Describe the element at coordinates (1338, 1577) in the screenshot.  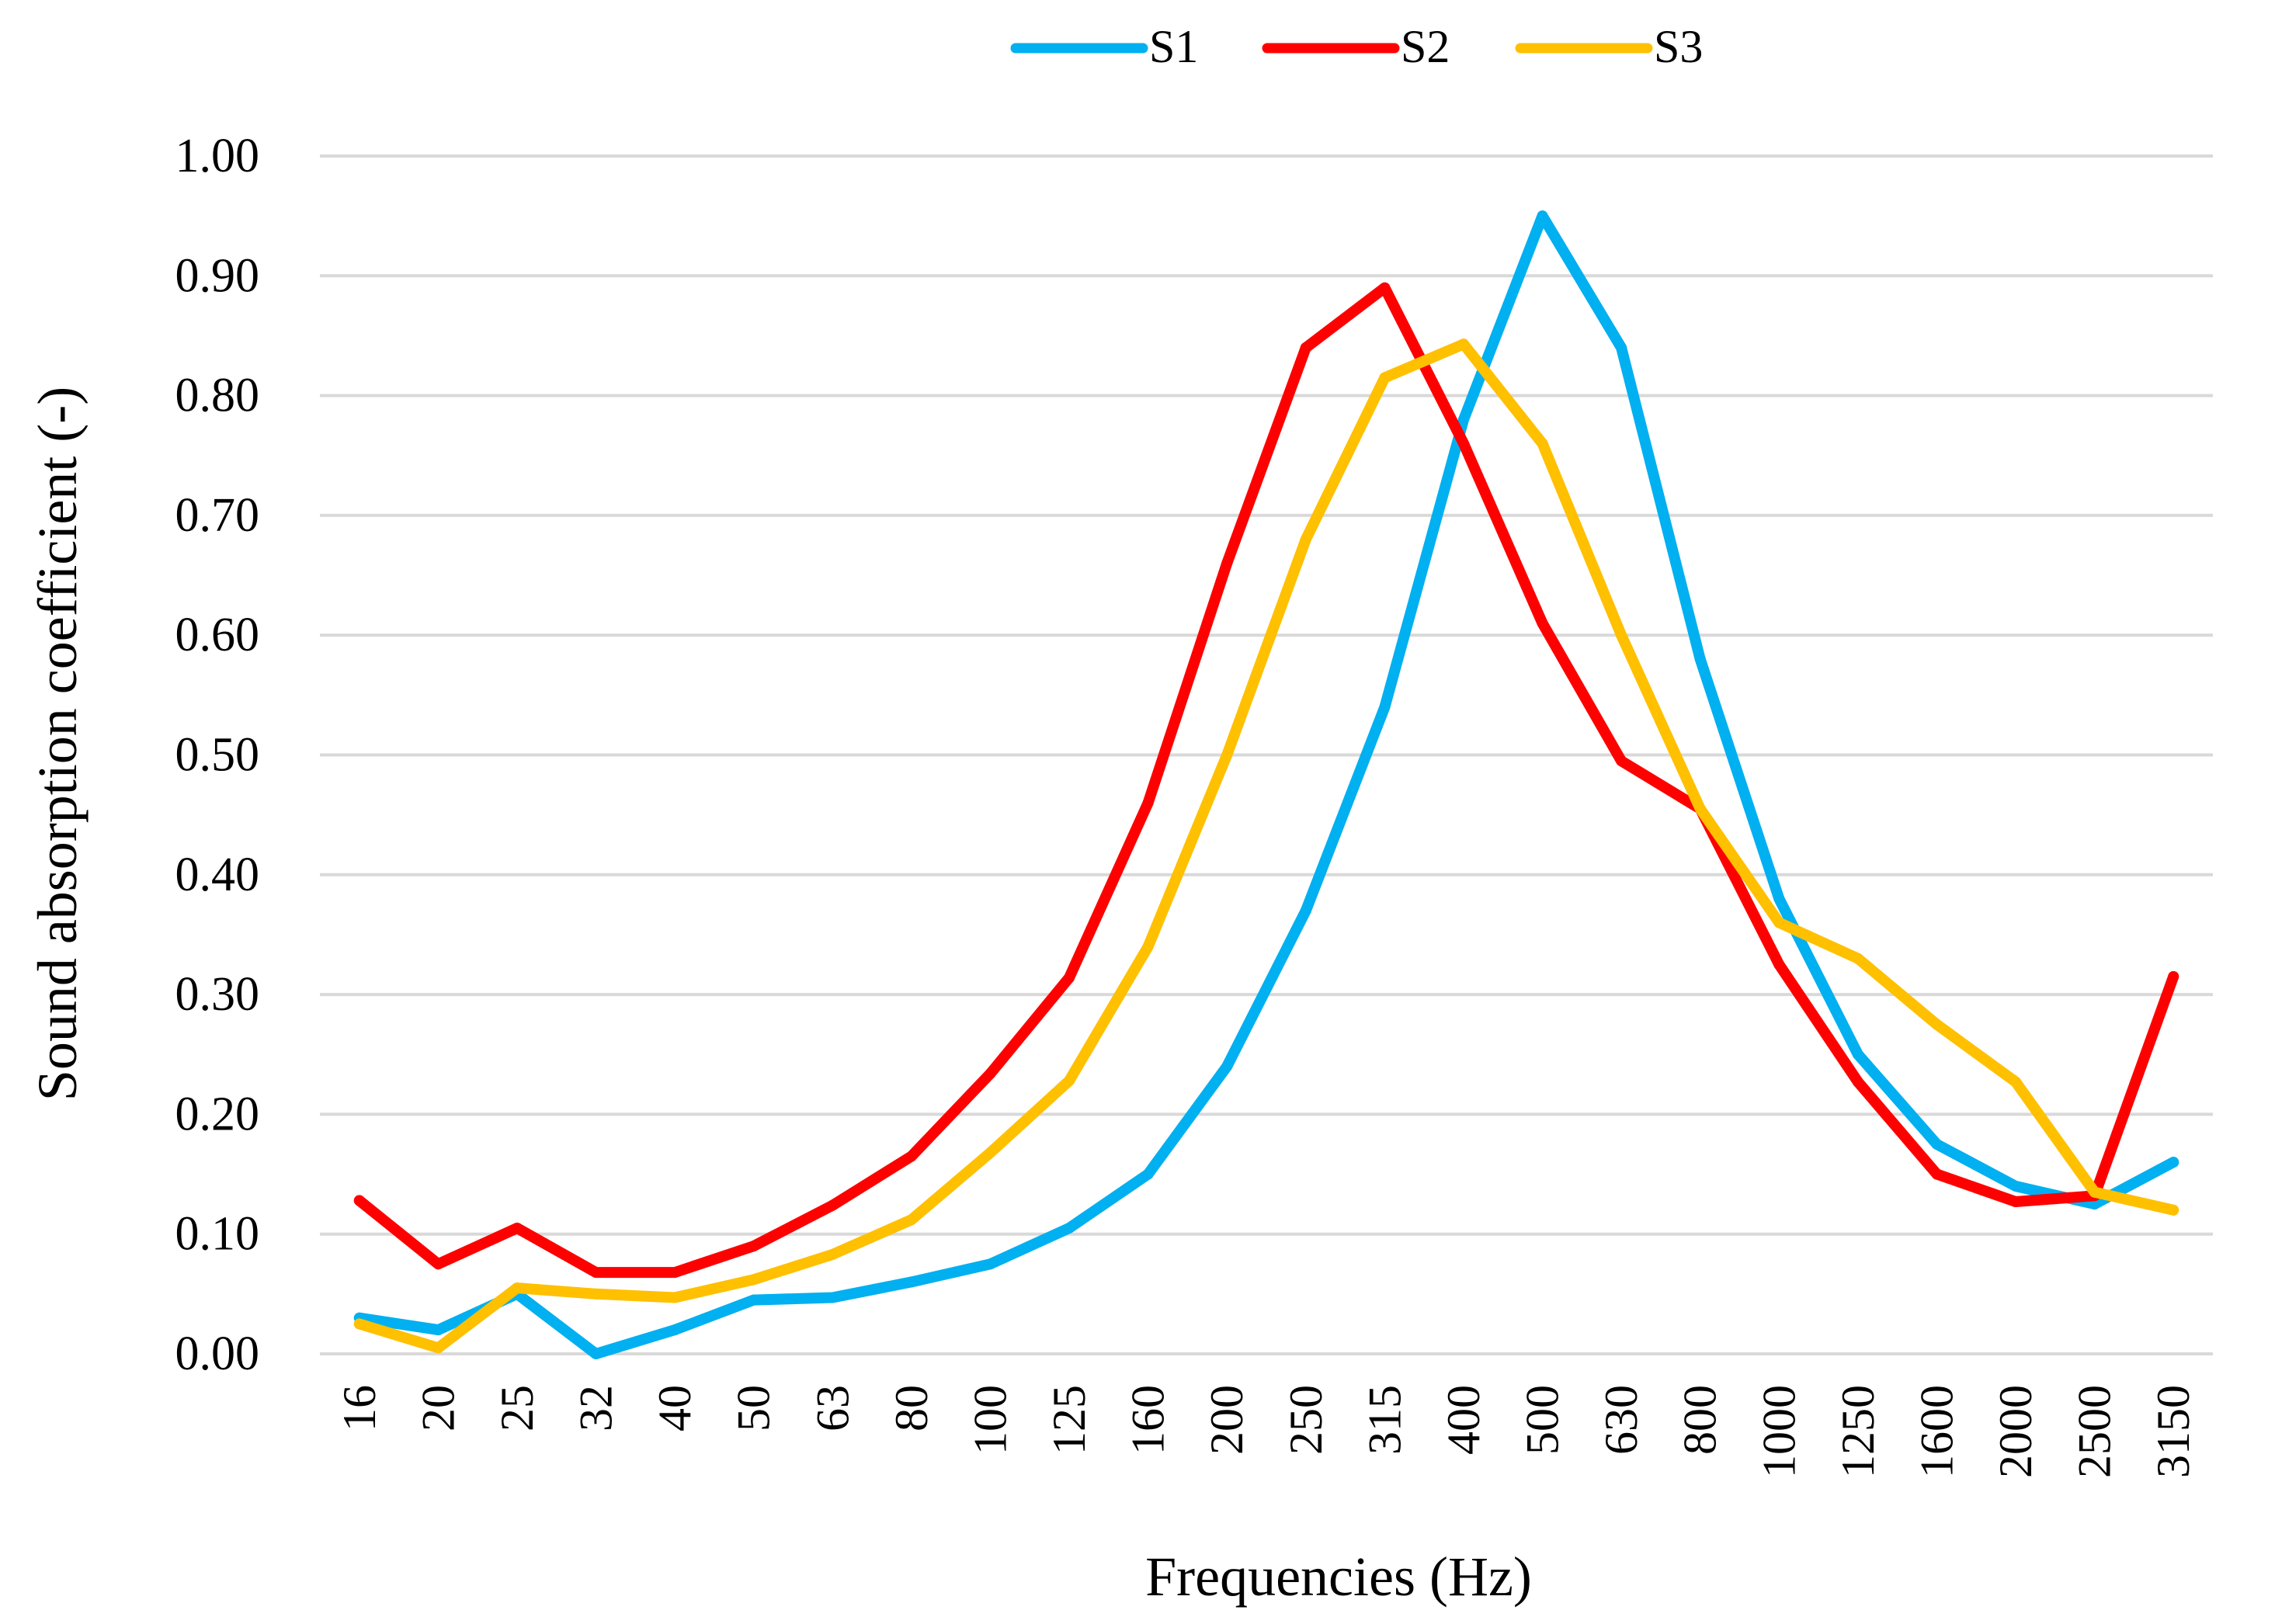
I see `x-axis-label: Frequencies (Hz)` at that location.